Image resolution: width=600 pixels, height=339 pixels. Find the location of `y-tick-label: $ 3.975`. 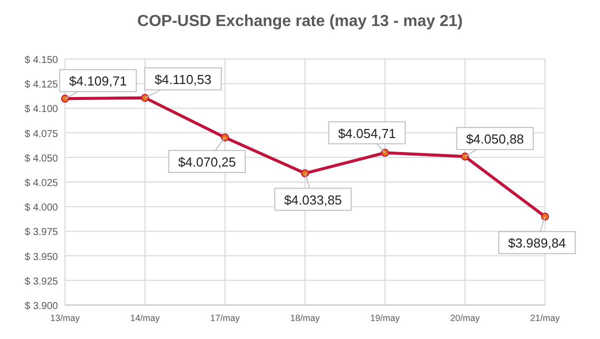

y-tick-label: $ 3.975 is located at coordinates (41, 232).